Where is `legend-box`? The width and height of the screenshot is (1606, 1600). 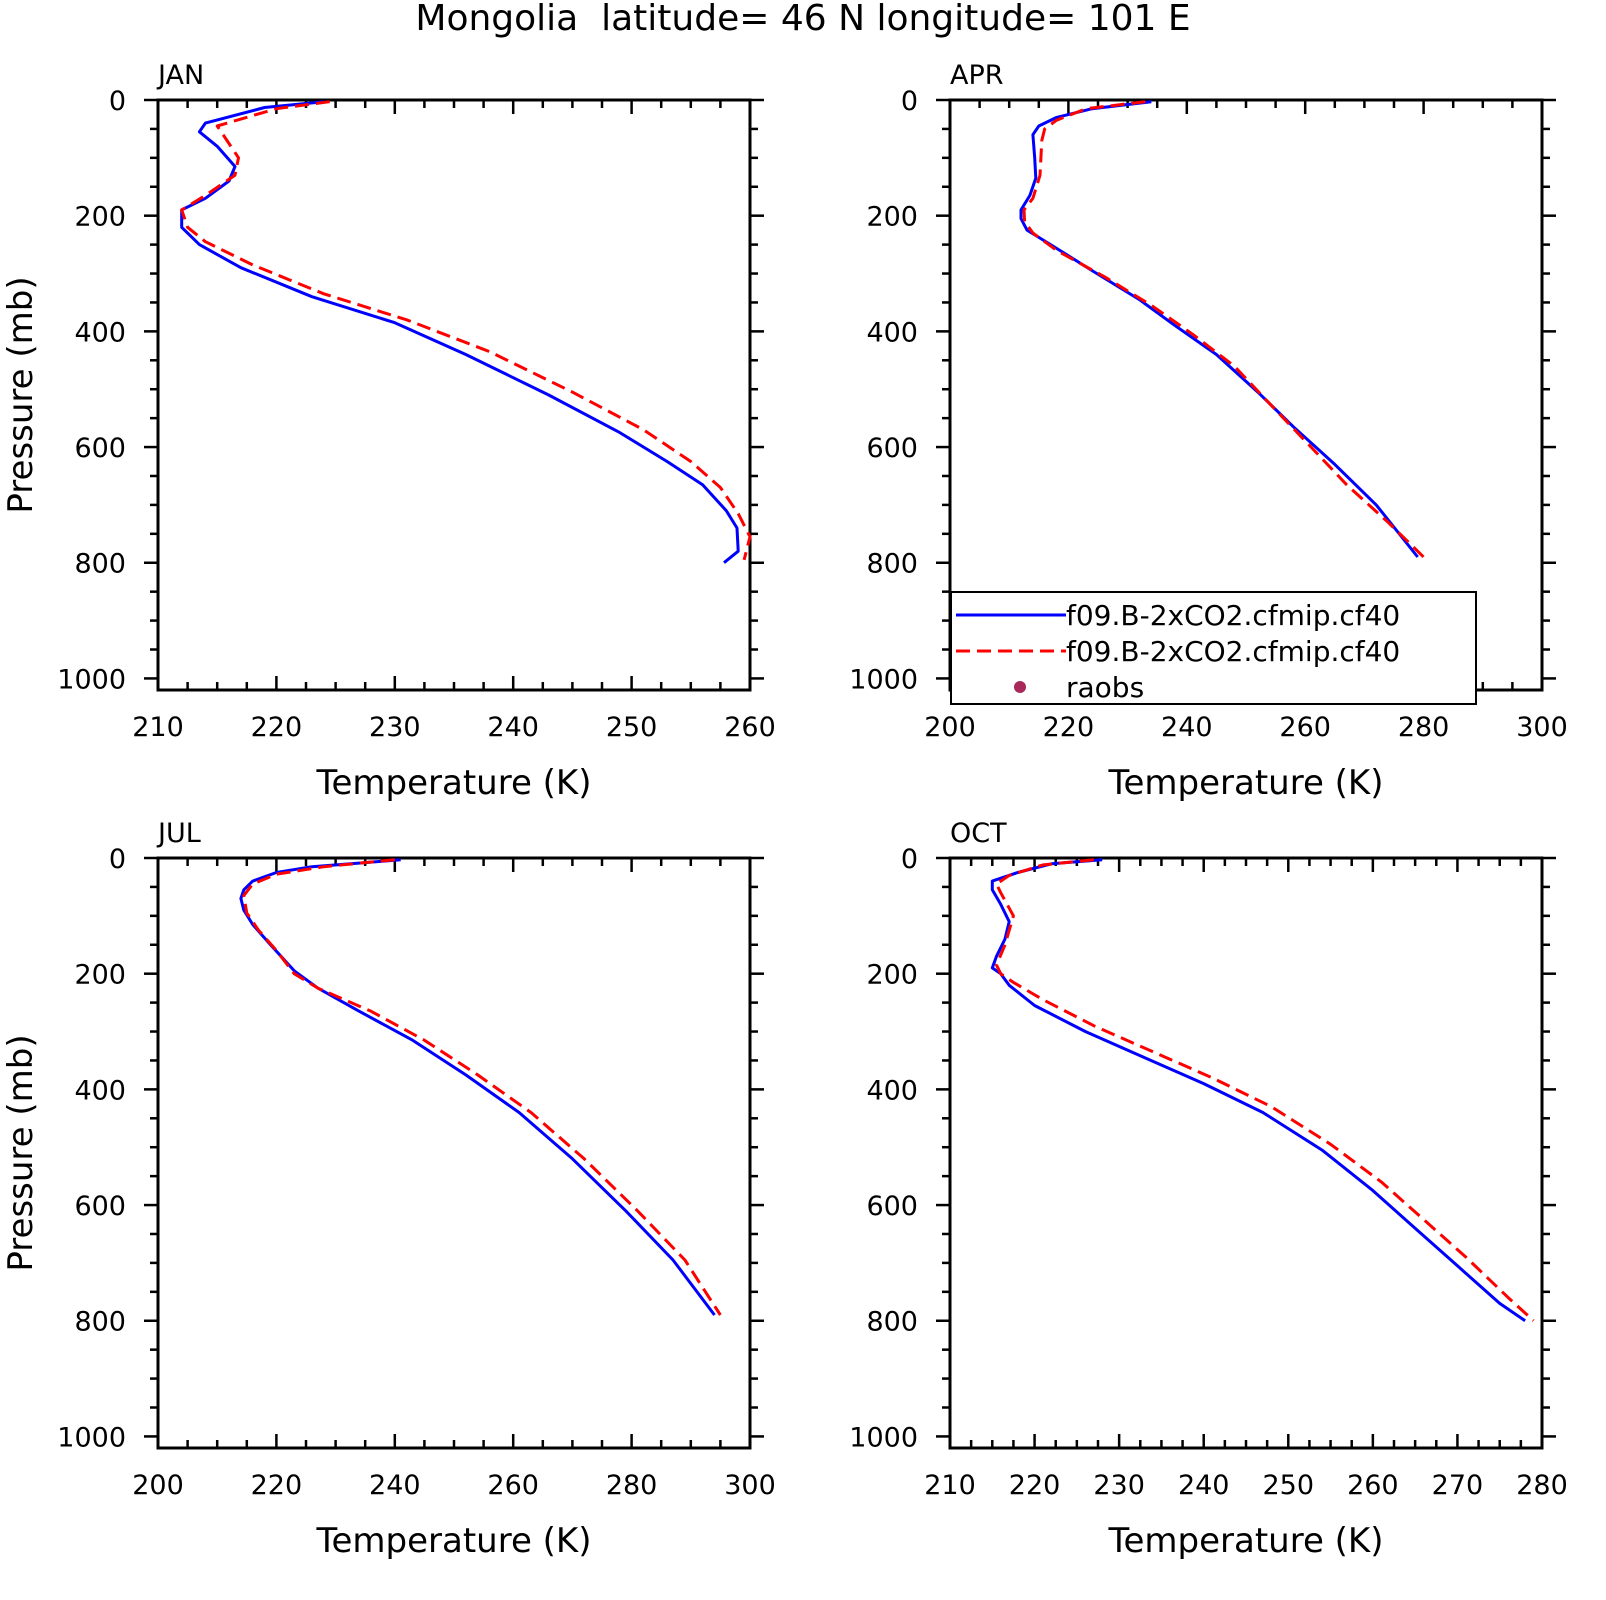 legend-box is located at coordinates (1213, 648).